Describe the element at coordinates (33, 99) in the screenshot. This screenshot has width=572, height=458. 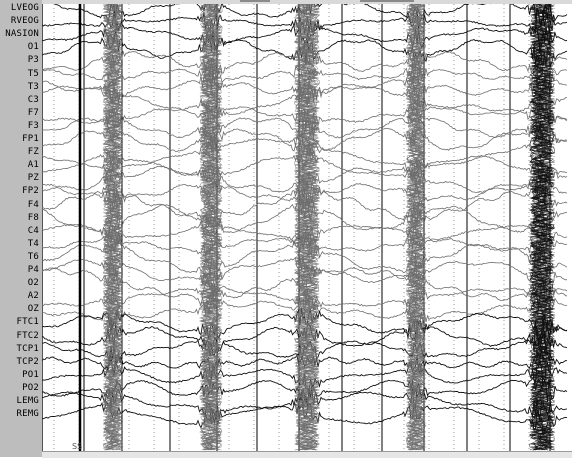
I see `channel-label-c3: C3` at that location.